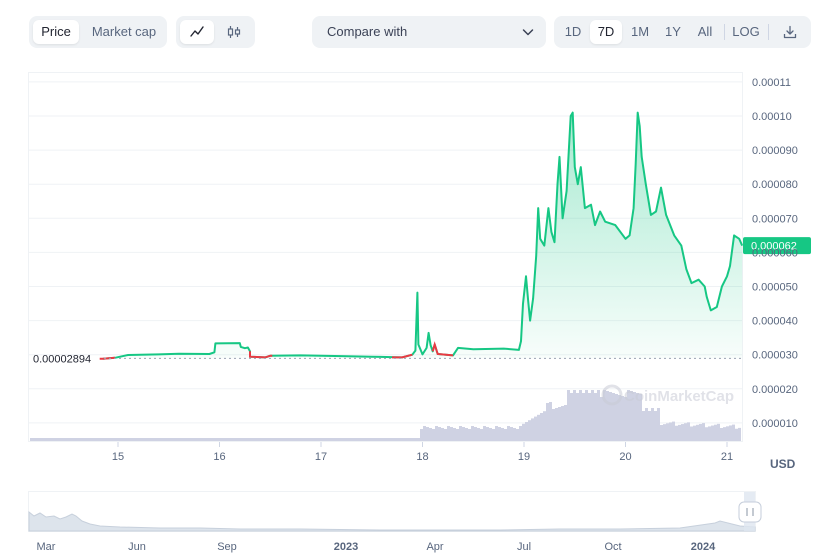 The height and width of the screenshot is (556, 836). What do you see at coordinates (775, 219) in the screenshot?
I see `y-tick-label: 0.000070` at bounding box center [775, 219].